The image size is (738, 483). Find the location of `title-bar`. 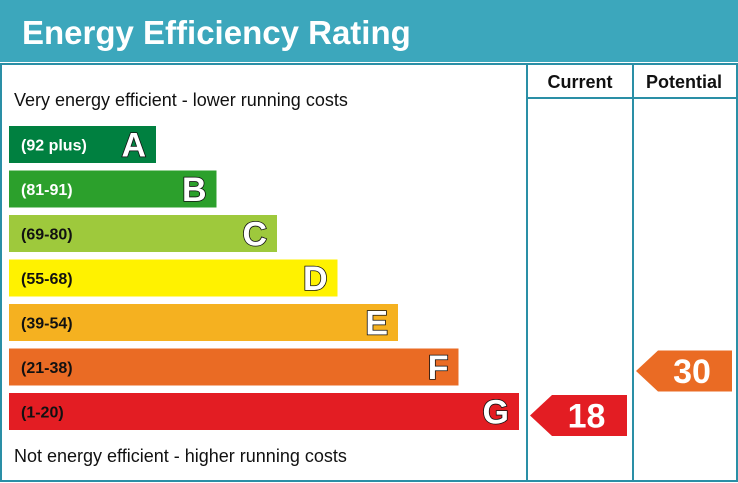

title-bar is located at coordinates (369, 31).